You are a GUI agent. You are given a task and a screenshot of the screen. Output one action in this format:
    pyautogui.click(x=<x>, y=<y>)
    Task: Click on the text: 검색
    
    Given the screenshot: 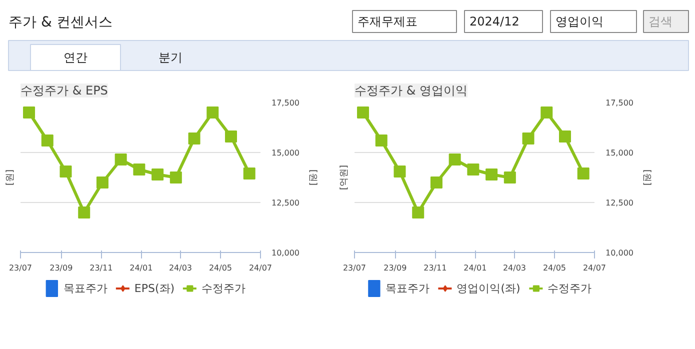 What is the action you would take?
    pyautogui.click(x=660, y=21)
    